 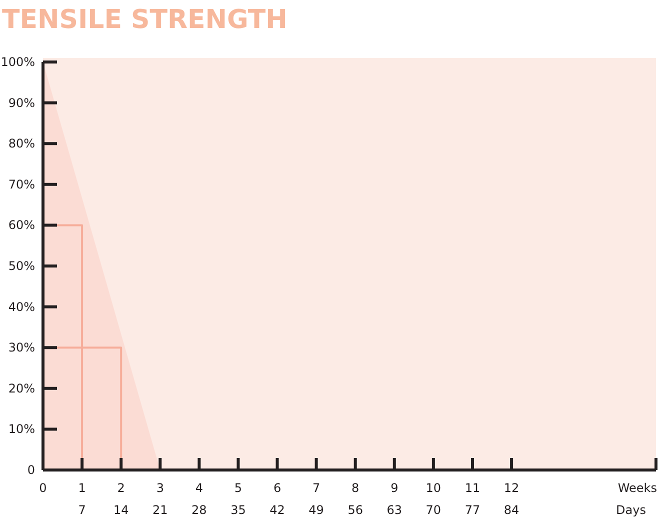 What do you see at coordinates (17, 62) in the screenshot?
I see `y-tick-label: 100%` at bounding box center [17, 62].